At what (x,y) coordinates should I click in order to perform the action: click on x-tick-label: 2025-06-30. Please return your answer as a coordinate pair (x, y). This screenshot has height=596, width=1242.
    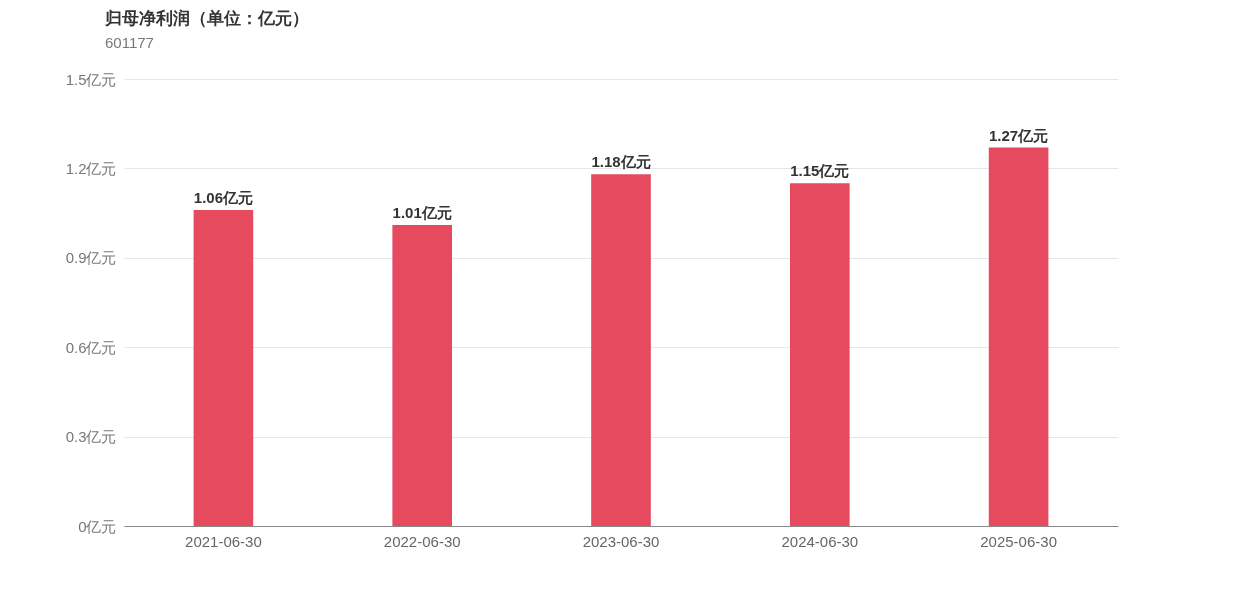
    Looking at the image, I should click on (1018, 541).